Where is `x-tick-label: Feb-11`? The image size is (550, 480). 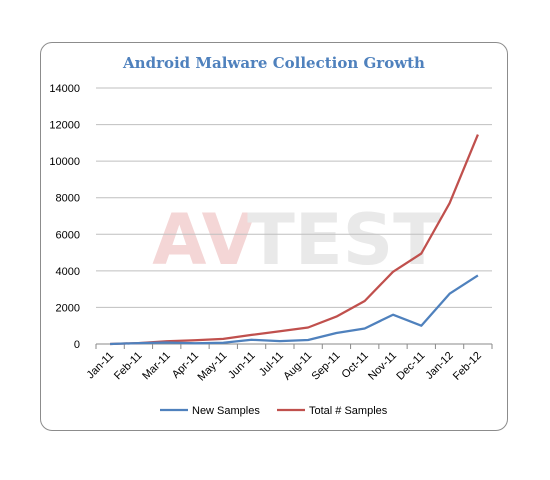
x-tick-label: Feb-11 is located at coordinates (128, 366).